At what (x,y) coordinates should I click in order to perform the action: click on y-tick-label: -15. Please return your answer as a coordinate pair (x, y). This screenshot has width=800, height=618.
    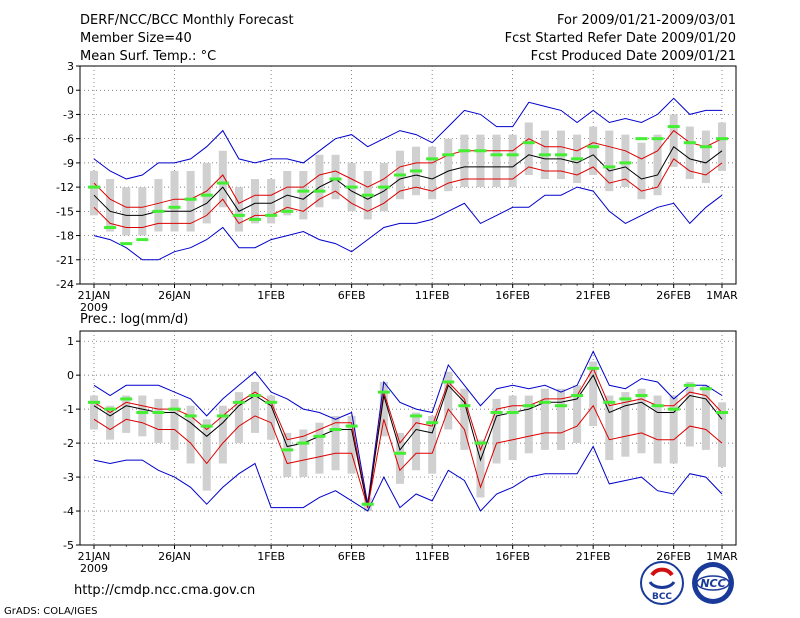
    Looking at the image, I should click on (65, 211).